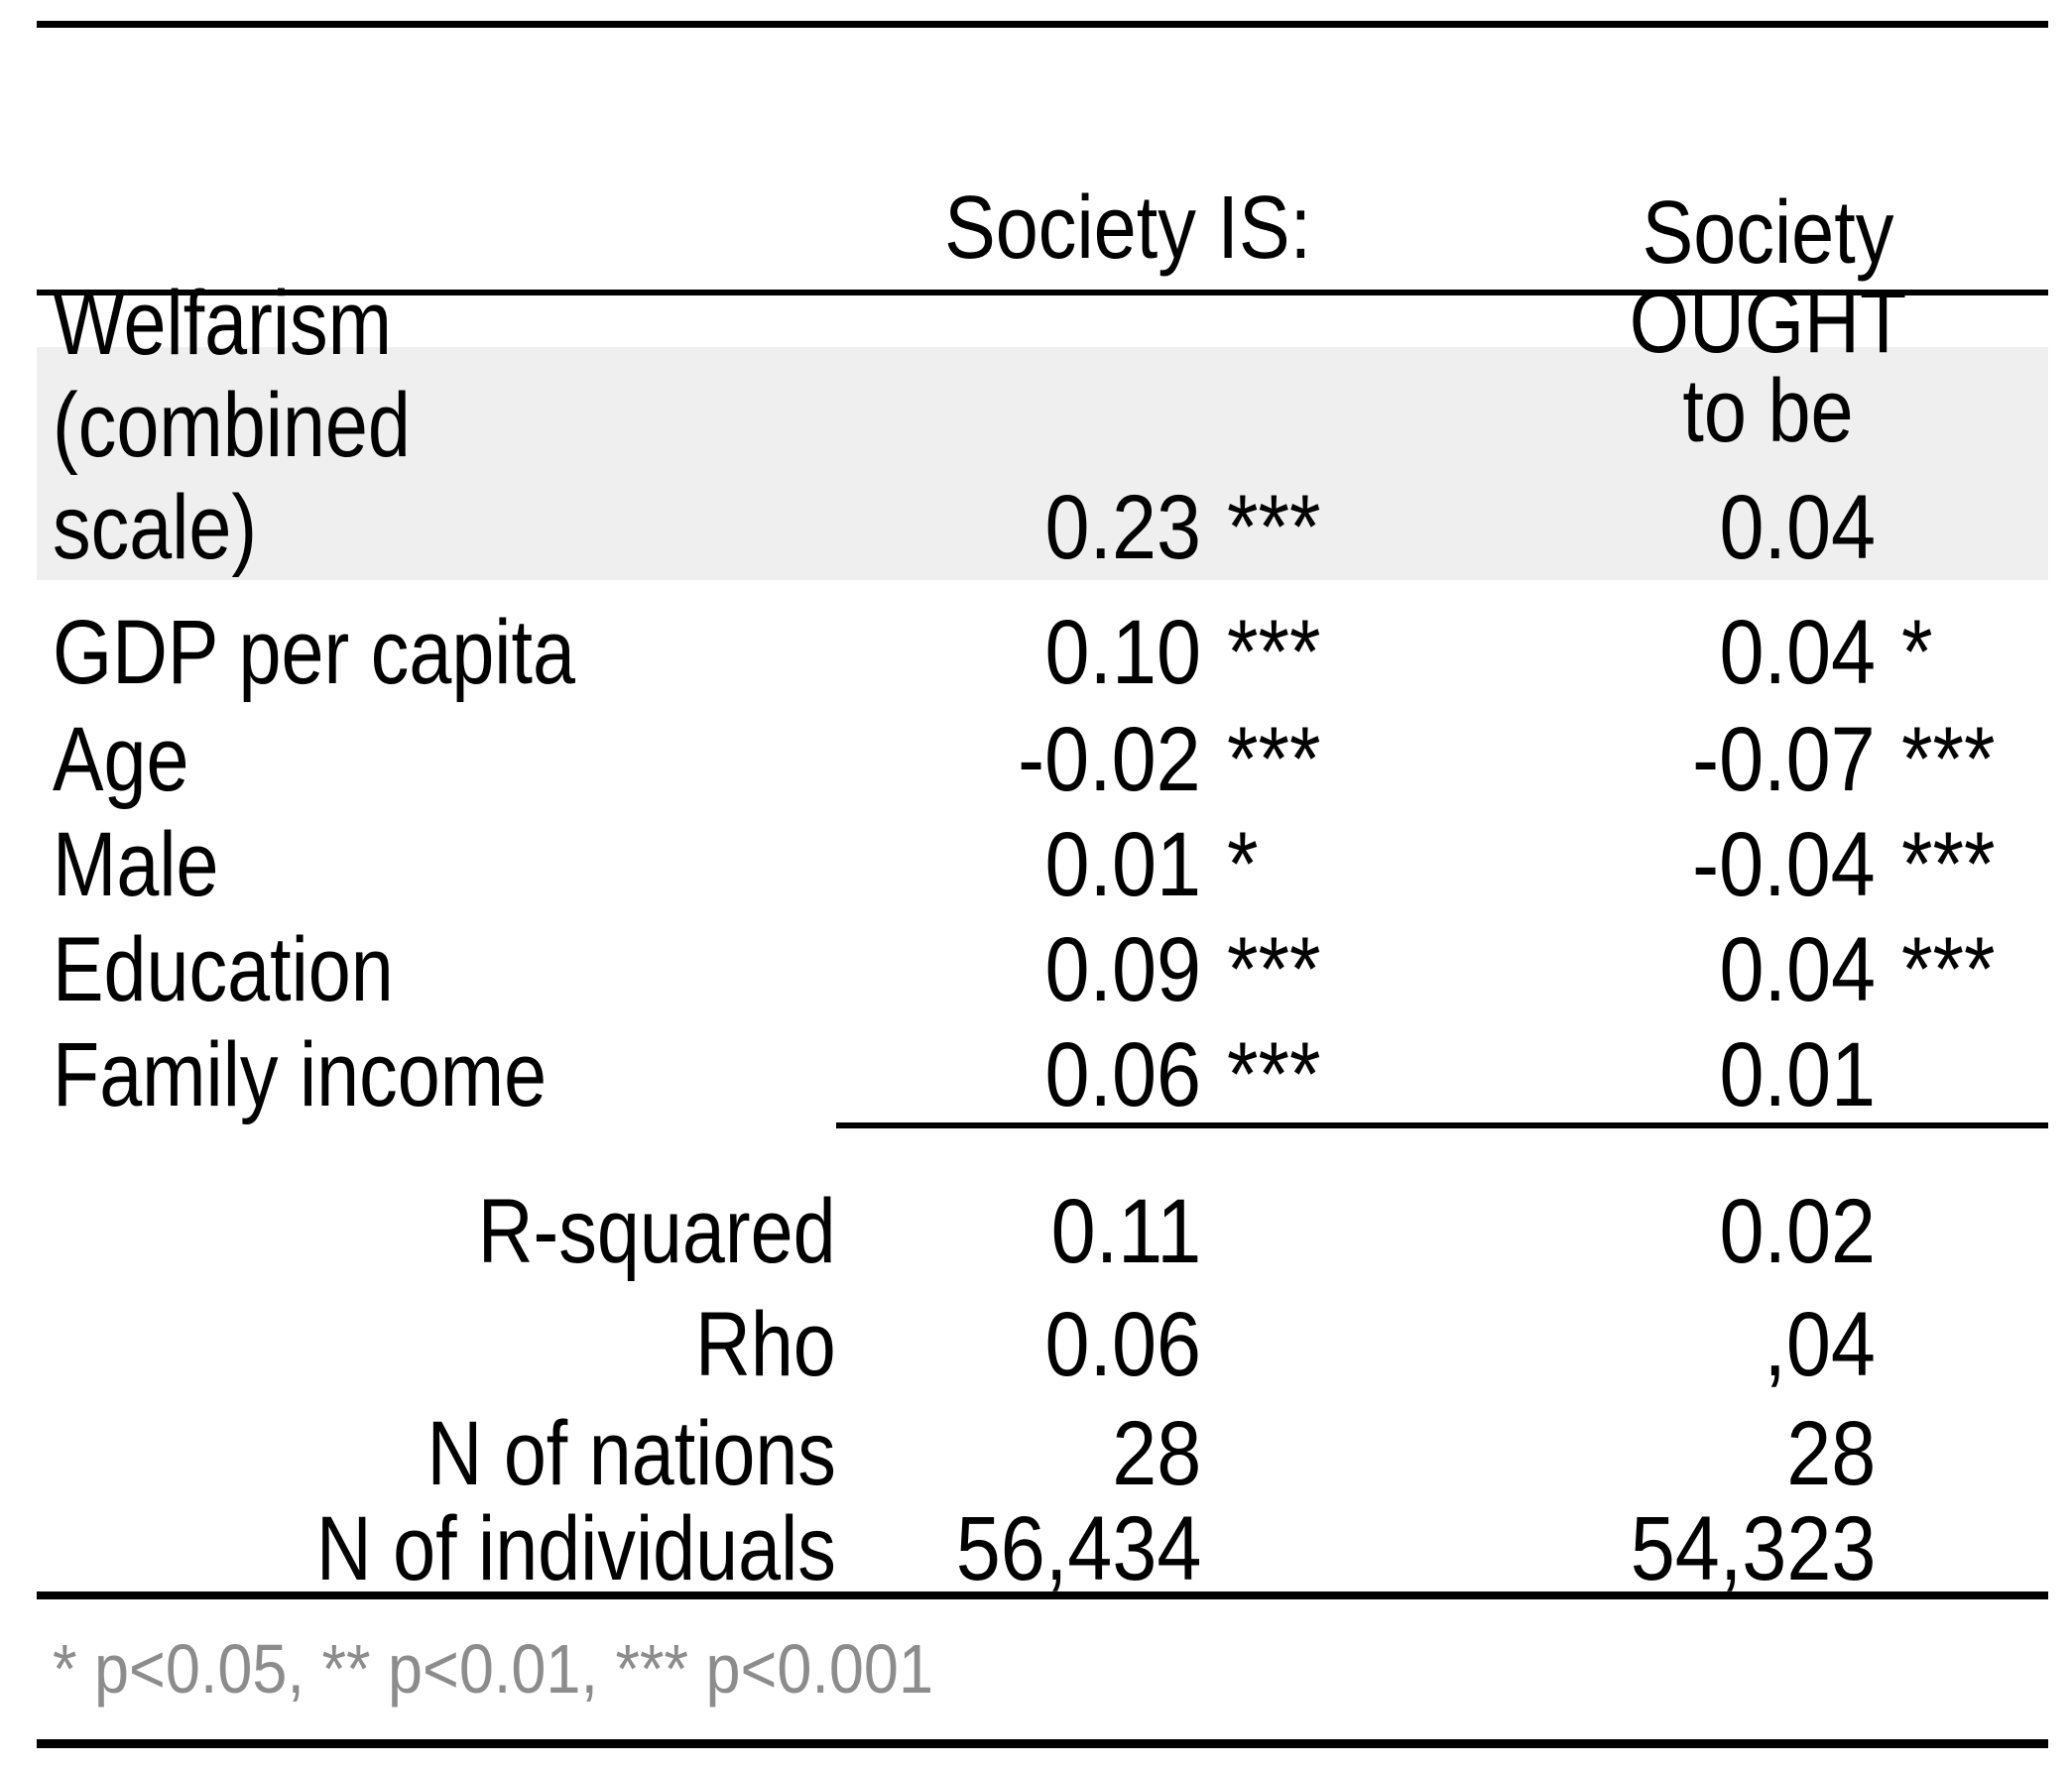 This screenshot has width=2072, height=1767. I want to click on table-row-age: Age -0.02 *** -0.07 ***, so click(1042, 759).